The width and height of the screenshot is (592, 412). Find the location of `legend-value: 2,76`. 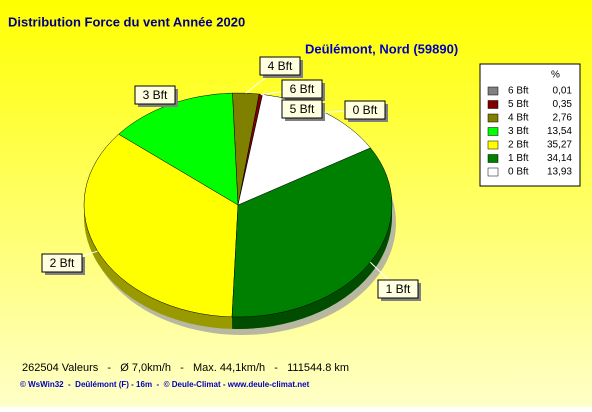

legend-value: 2,76 is located at coordinates (563, 118).